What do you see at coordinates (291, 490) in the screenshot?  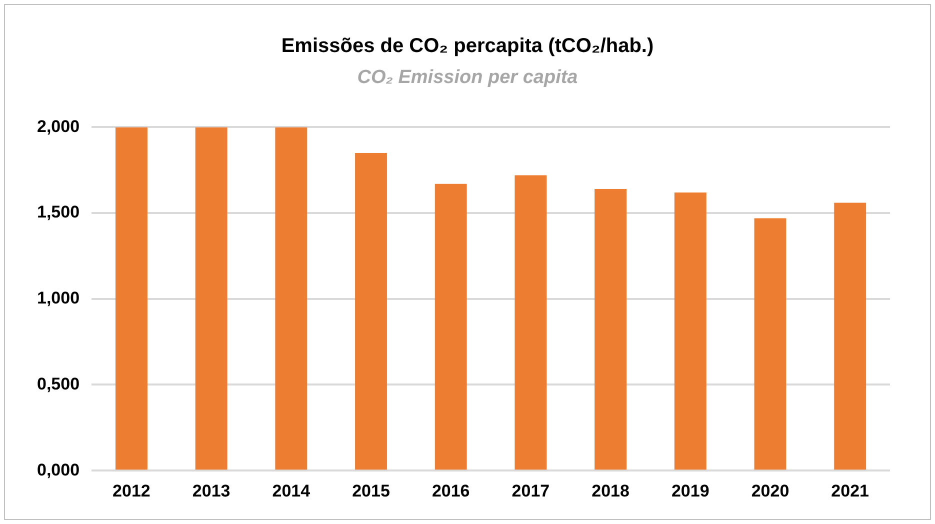 I see `x-tick-label: 2014` at bounding box center [291, 490].